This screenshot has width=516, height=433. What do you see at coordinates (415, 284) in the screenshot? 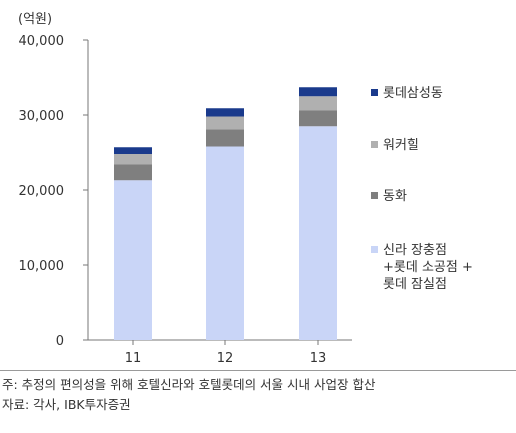
I see `legend-label: 롯데 잠실점` at bounding box center [415, 284].